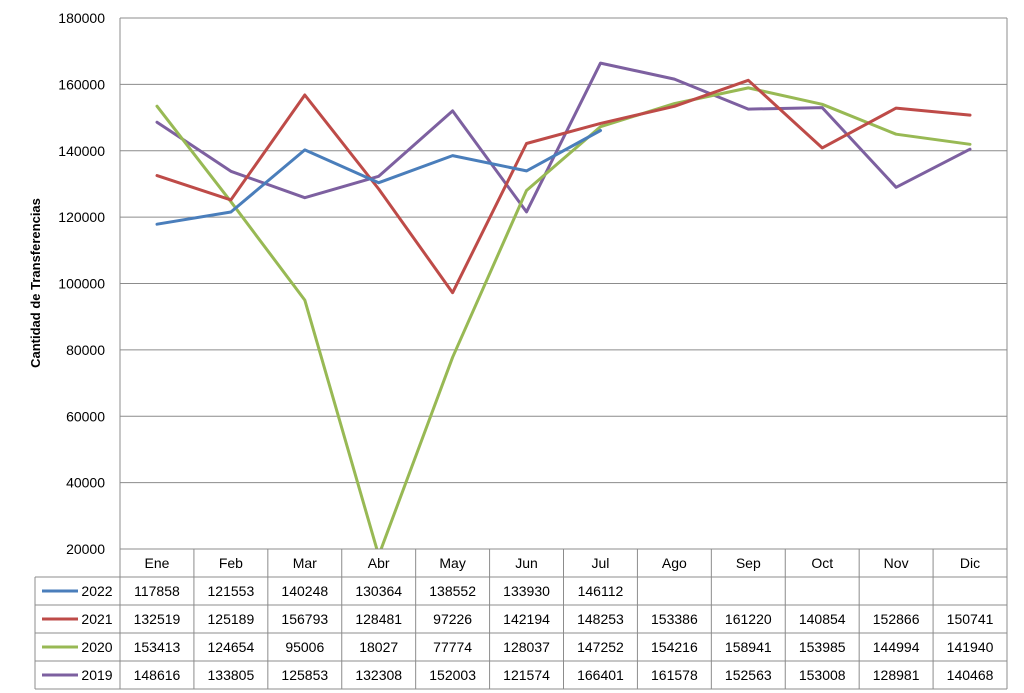  What do you see at coordinates (748, 675) in the screenshot?
I see `table-cell-value: 152563` at bounding box center [748, 675].